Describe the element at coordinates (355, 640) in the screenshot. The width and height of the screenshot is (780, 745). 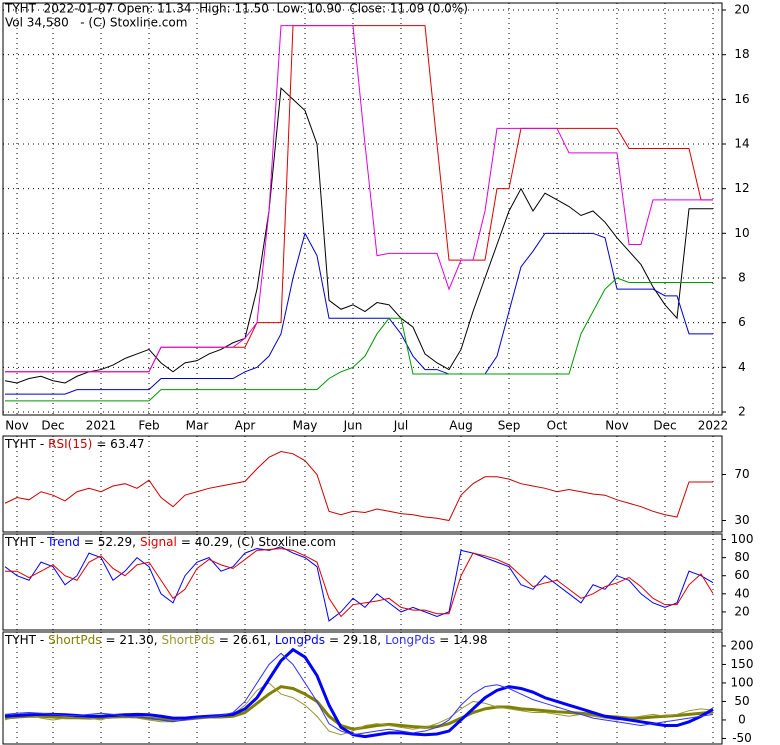
I see `legend-readout: = 29.18,` at that location.